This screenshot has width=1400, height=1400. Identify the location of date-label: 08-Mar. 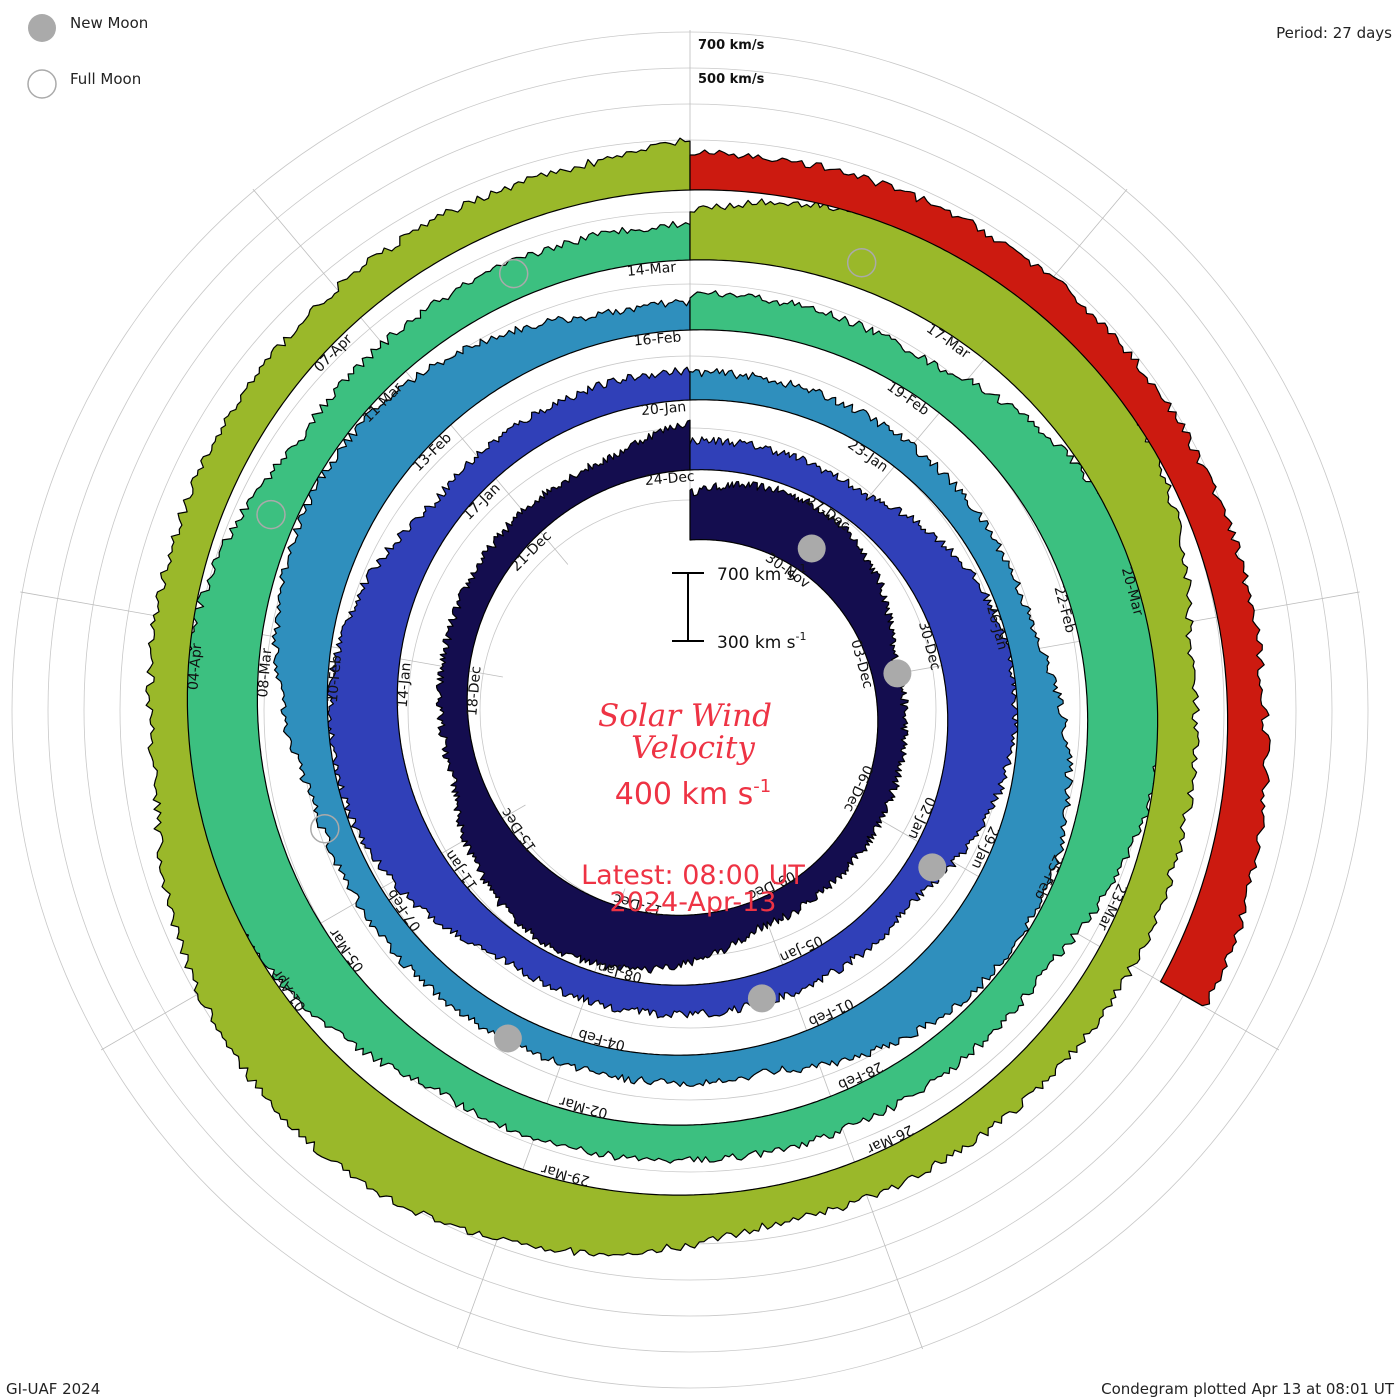
(265, 672).